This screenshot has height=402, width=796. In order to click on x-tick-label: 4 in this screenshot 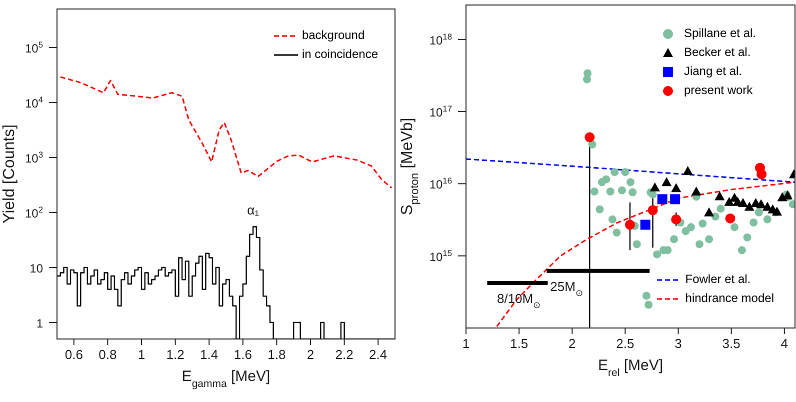, I will do `click(784, 343)`.